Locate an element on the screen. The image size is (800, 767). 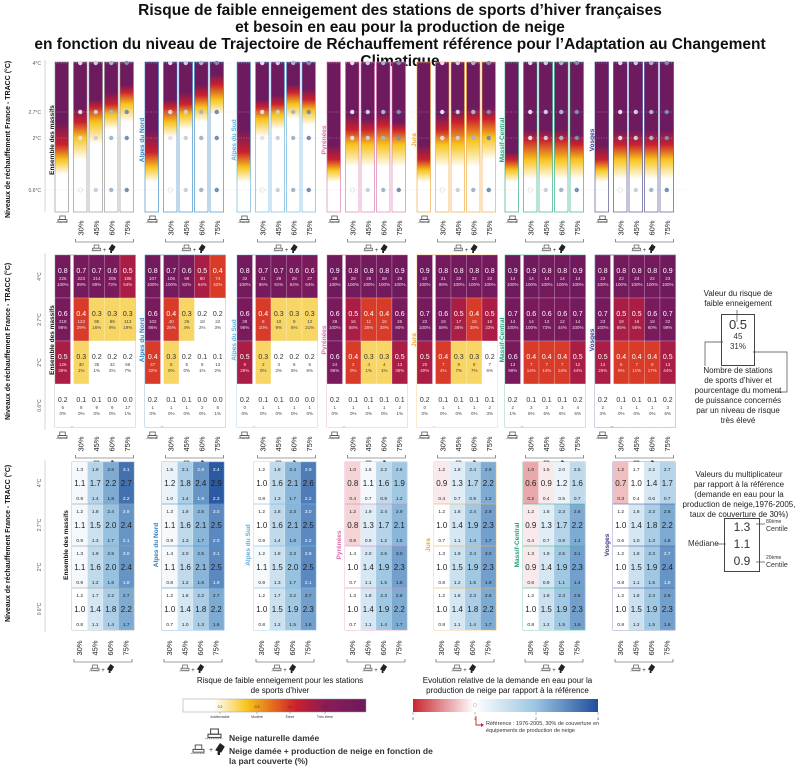
demand-p80: 1.2 is located at coordinates (620, 596).